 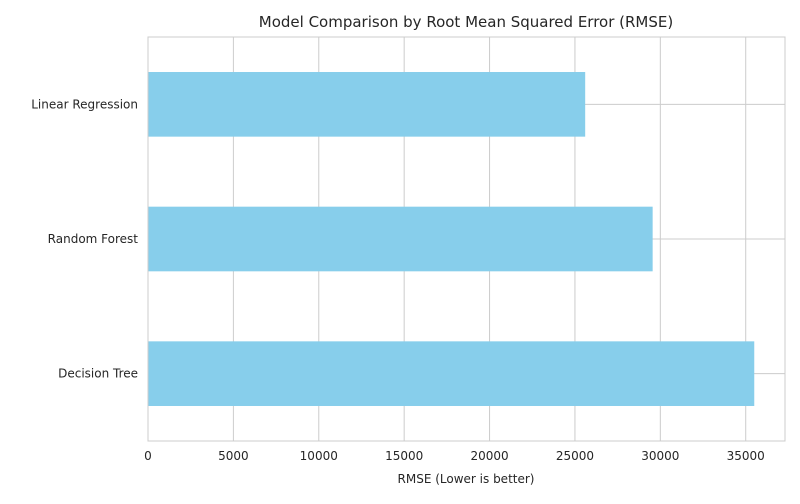 I want to click on x-tick-label: 35000, so click(x=746, y=456).